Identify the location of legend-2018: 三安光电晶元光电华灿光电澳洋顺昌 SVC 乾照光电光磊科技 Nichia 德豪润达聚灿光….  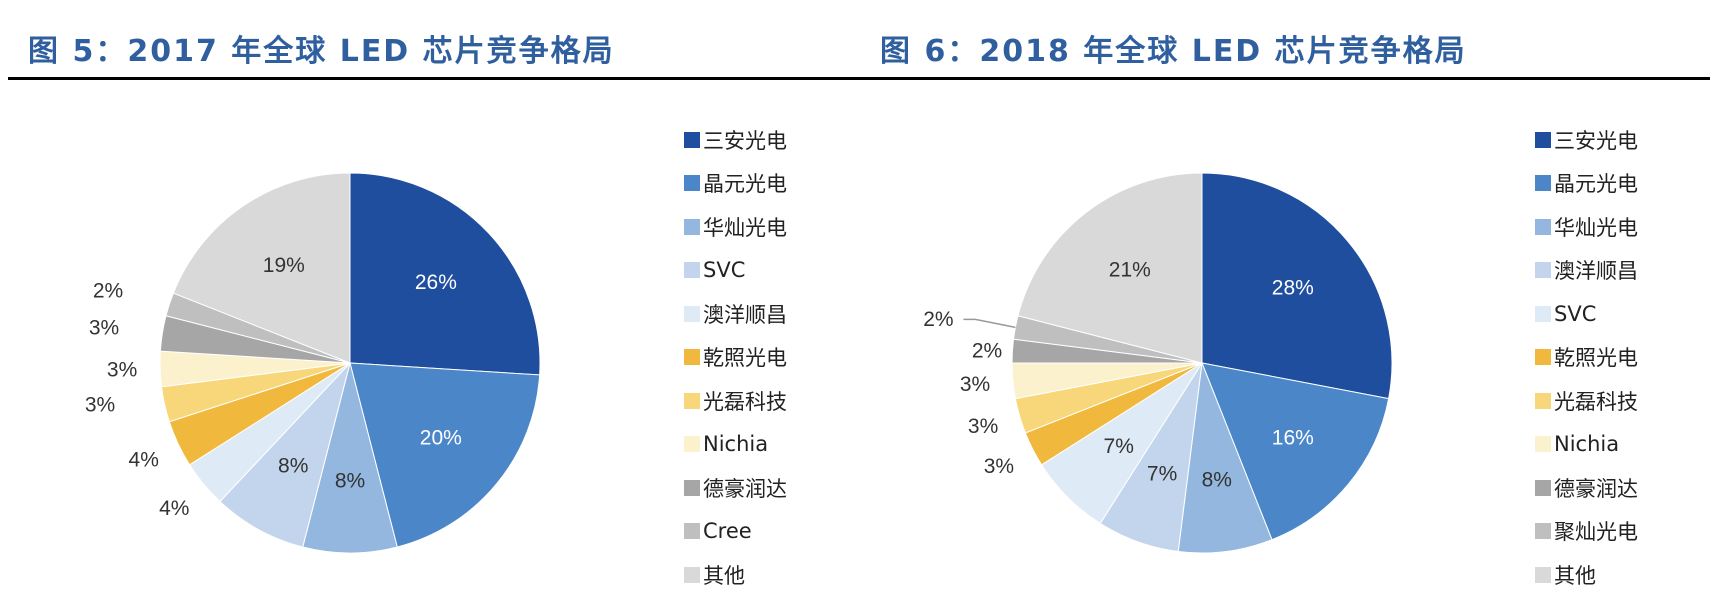
(1586, 357).